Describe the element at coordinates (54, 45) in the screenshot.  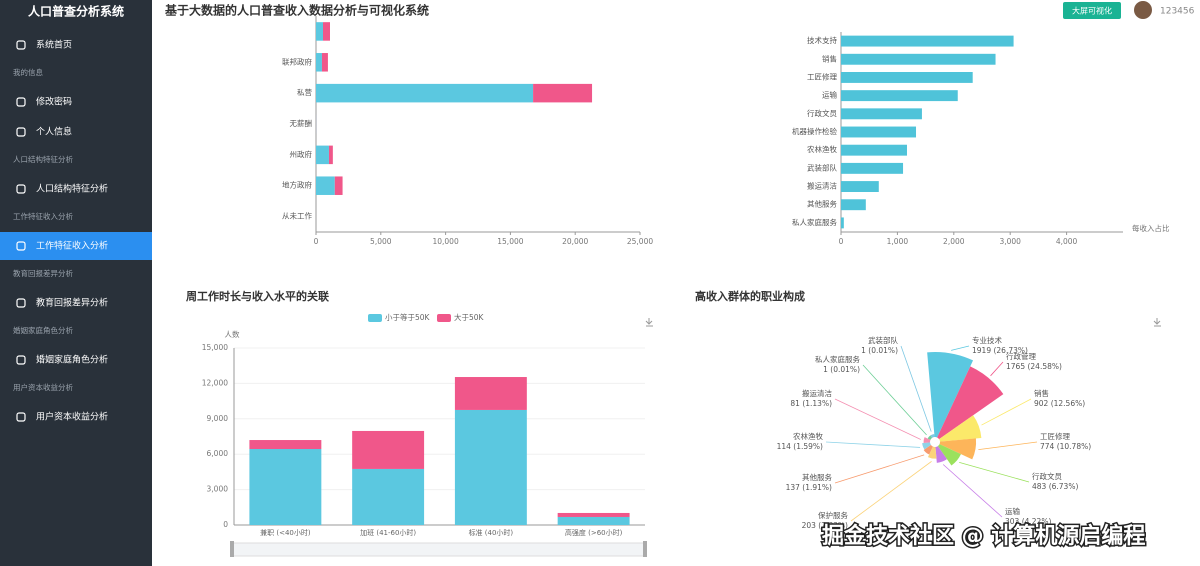
I see `menu-item: 系统首页` at that location.